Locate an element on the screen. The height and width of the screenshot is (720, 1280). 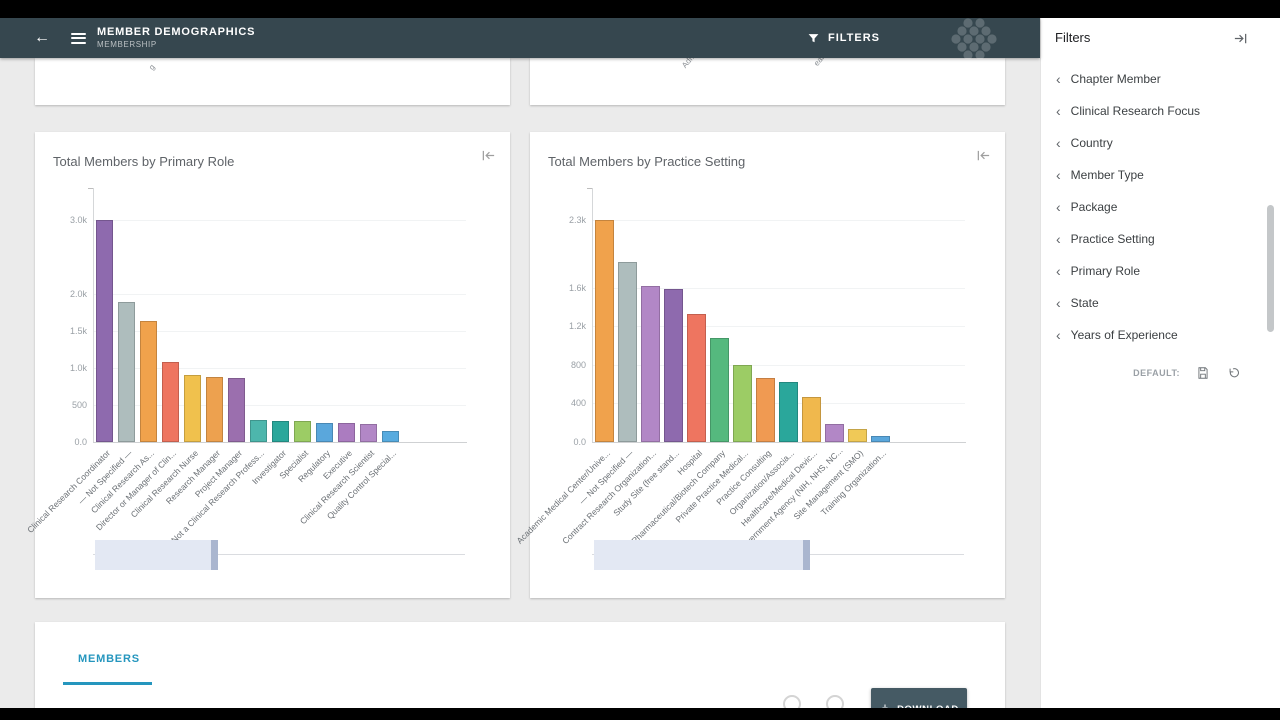
filter-item: ‹ Member Type is located at coordinates (1160, 175).